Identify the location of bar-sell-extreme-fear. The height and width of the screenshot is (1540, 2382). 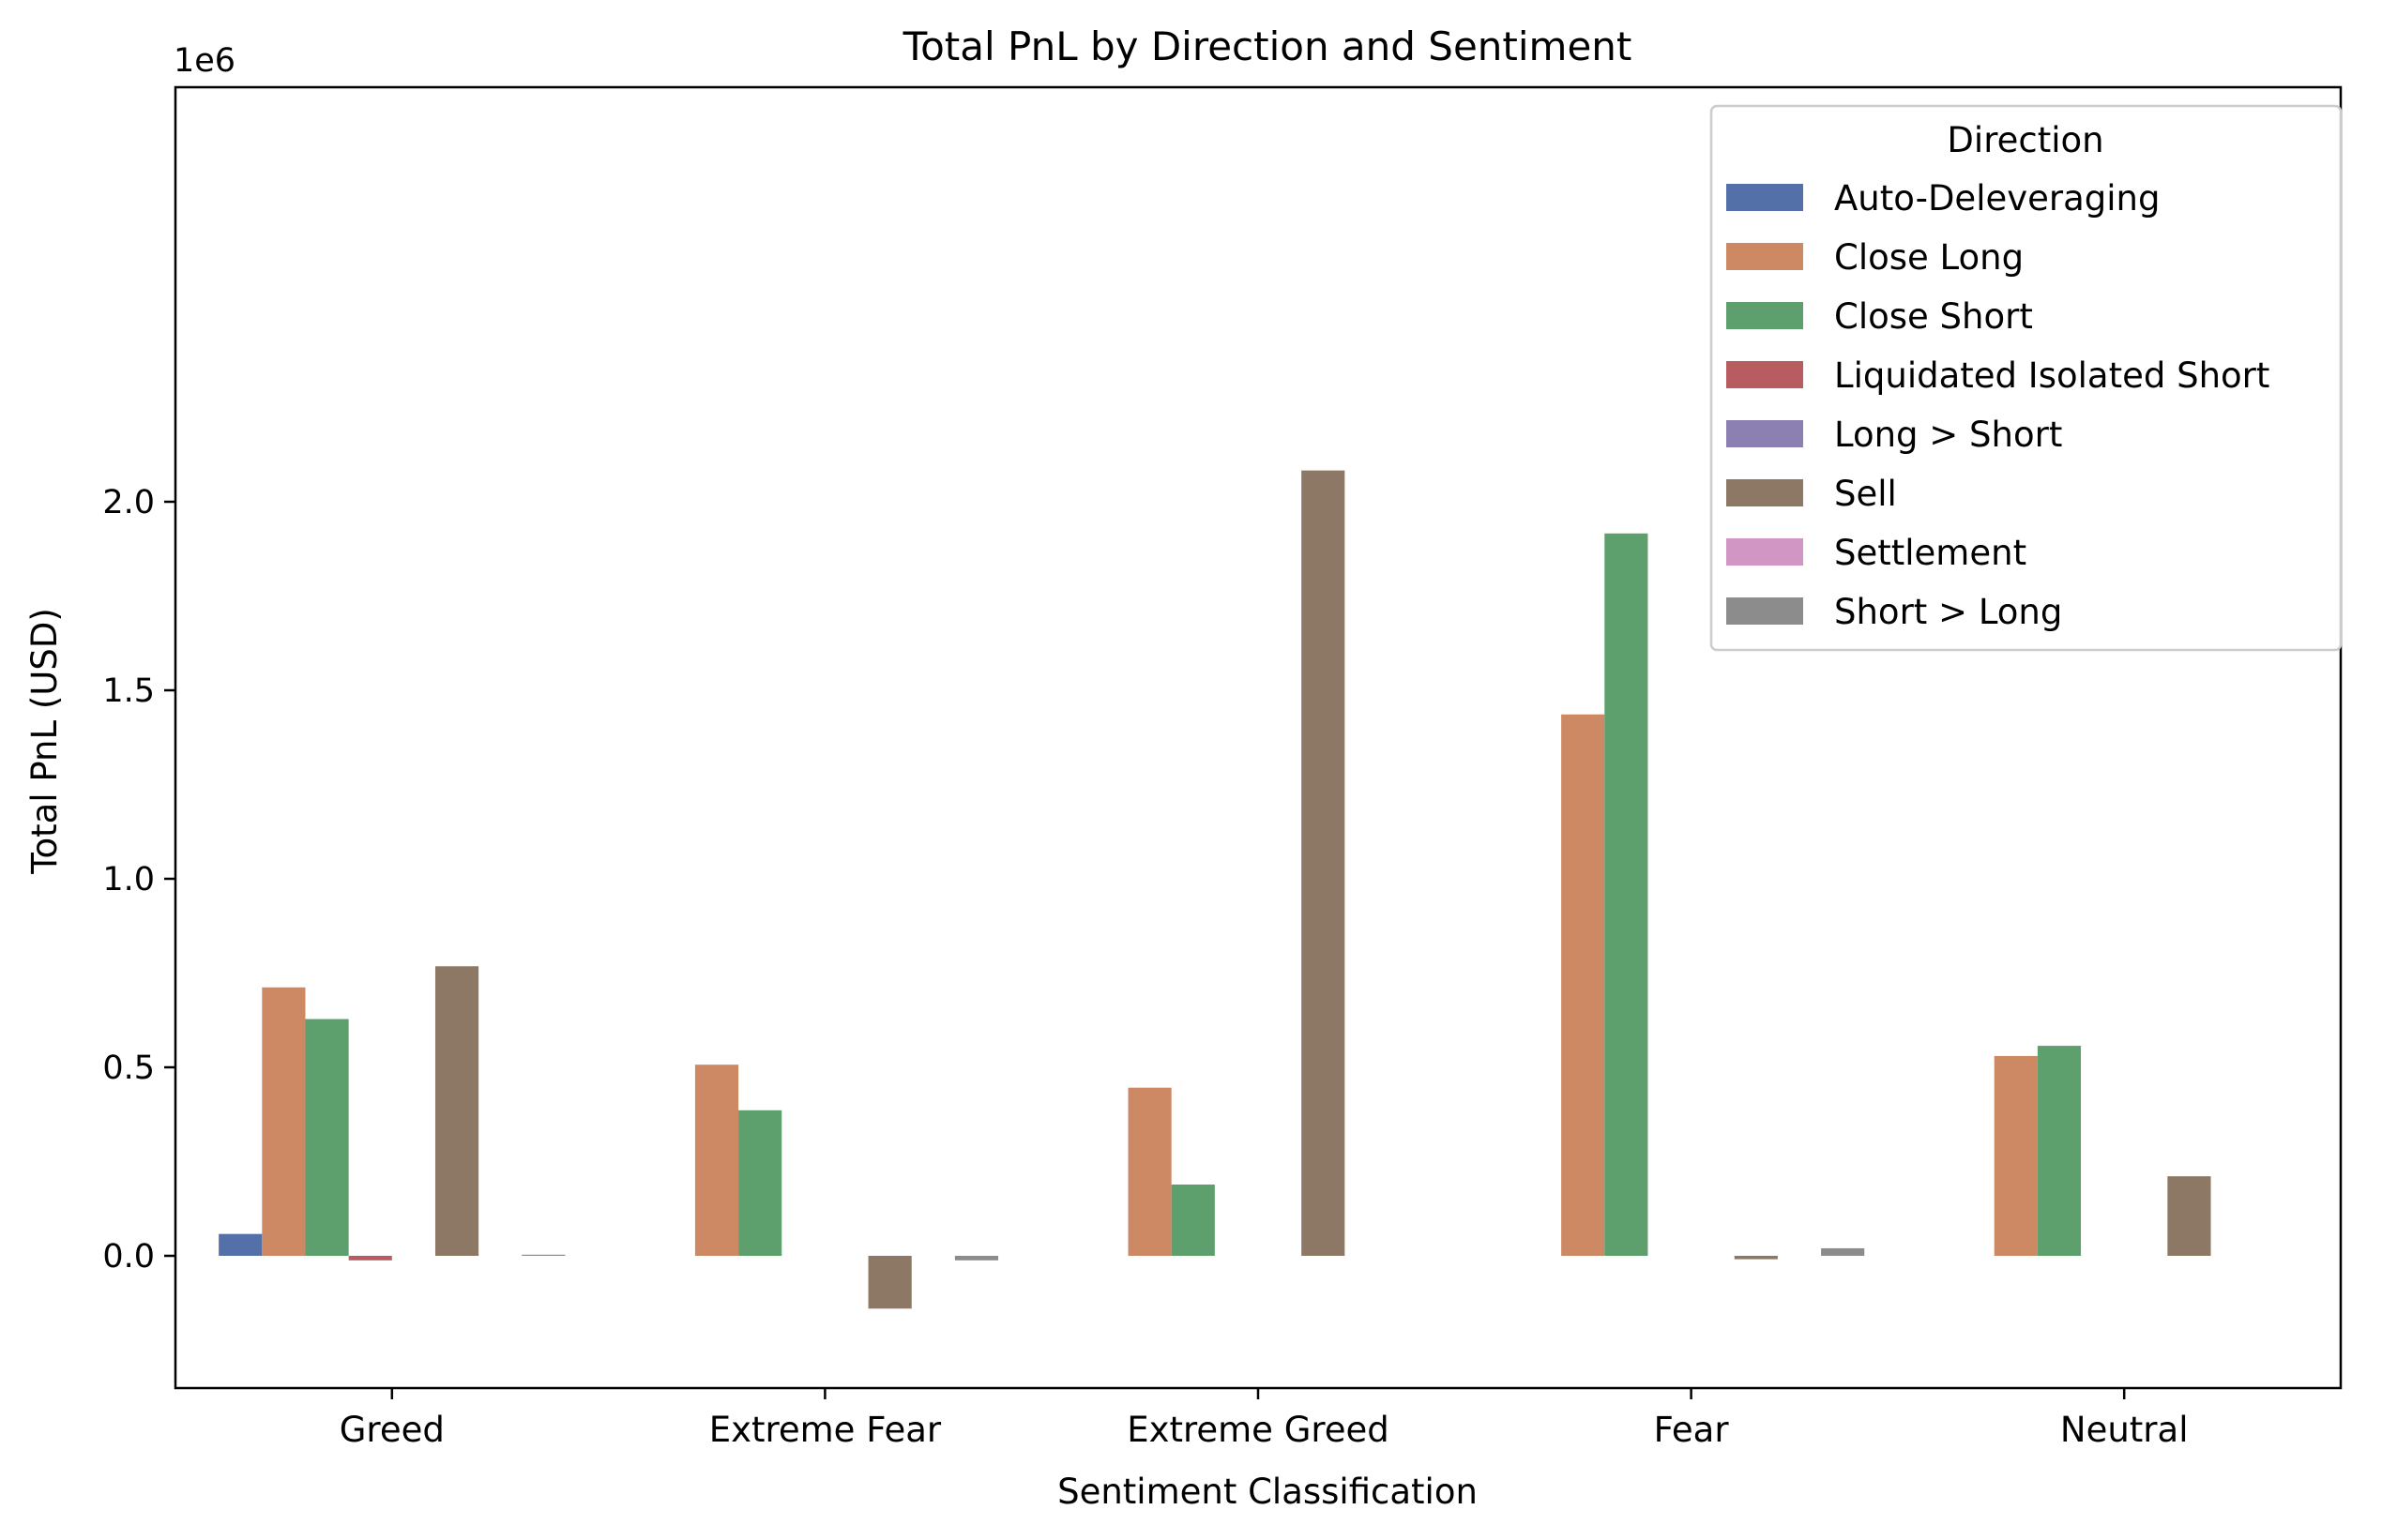
(890, 1282).